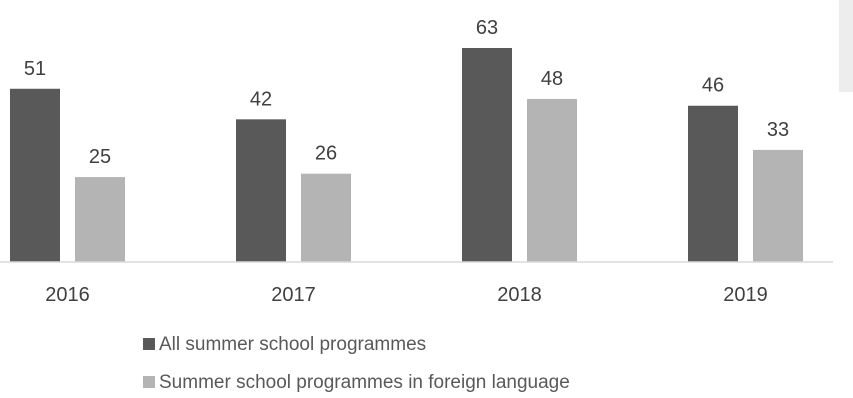 Image resolution: width=853 pixels, height=398 pixels. I want to click on x-tick-label-2016: 2016, so click(67, 295).